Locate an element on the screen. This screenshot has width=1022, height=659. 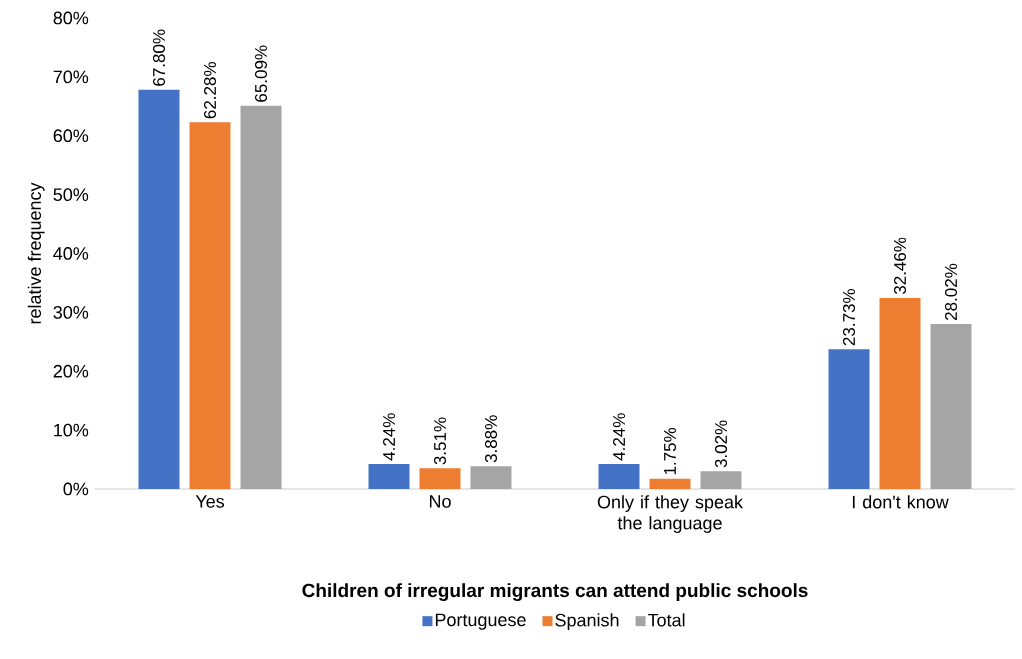
y-tick-label: 80% is located at coordinates (71, 18).